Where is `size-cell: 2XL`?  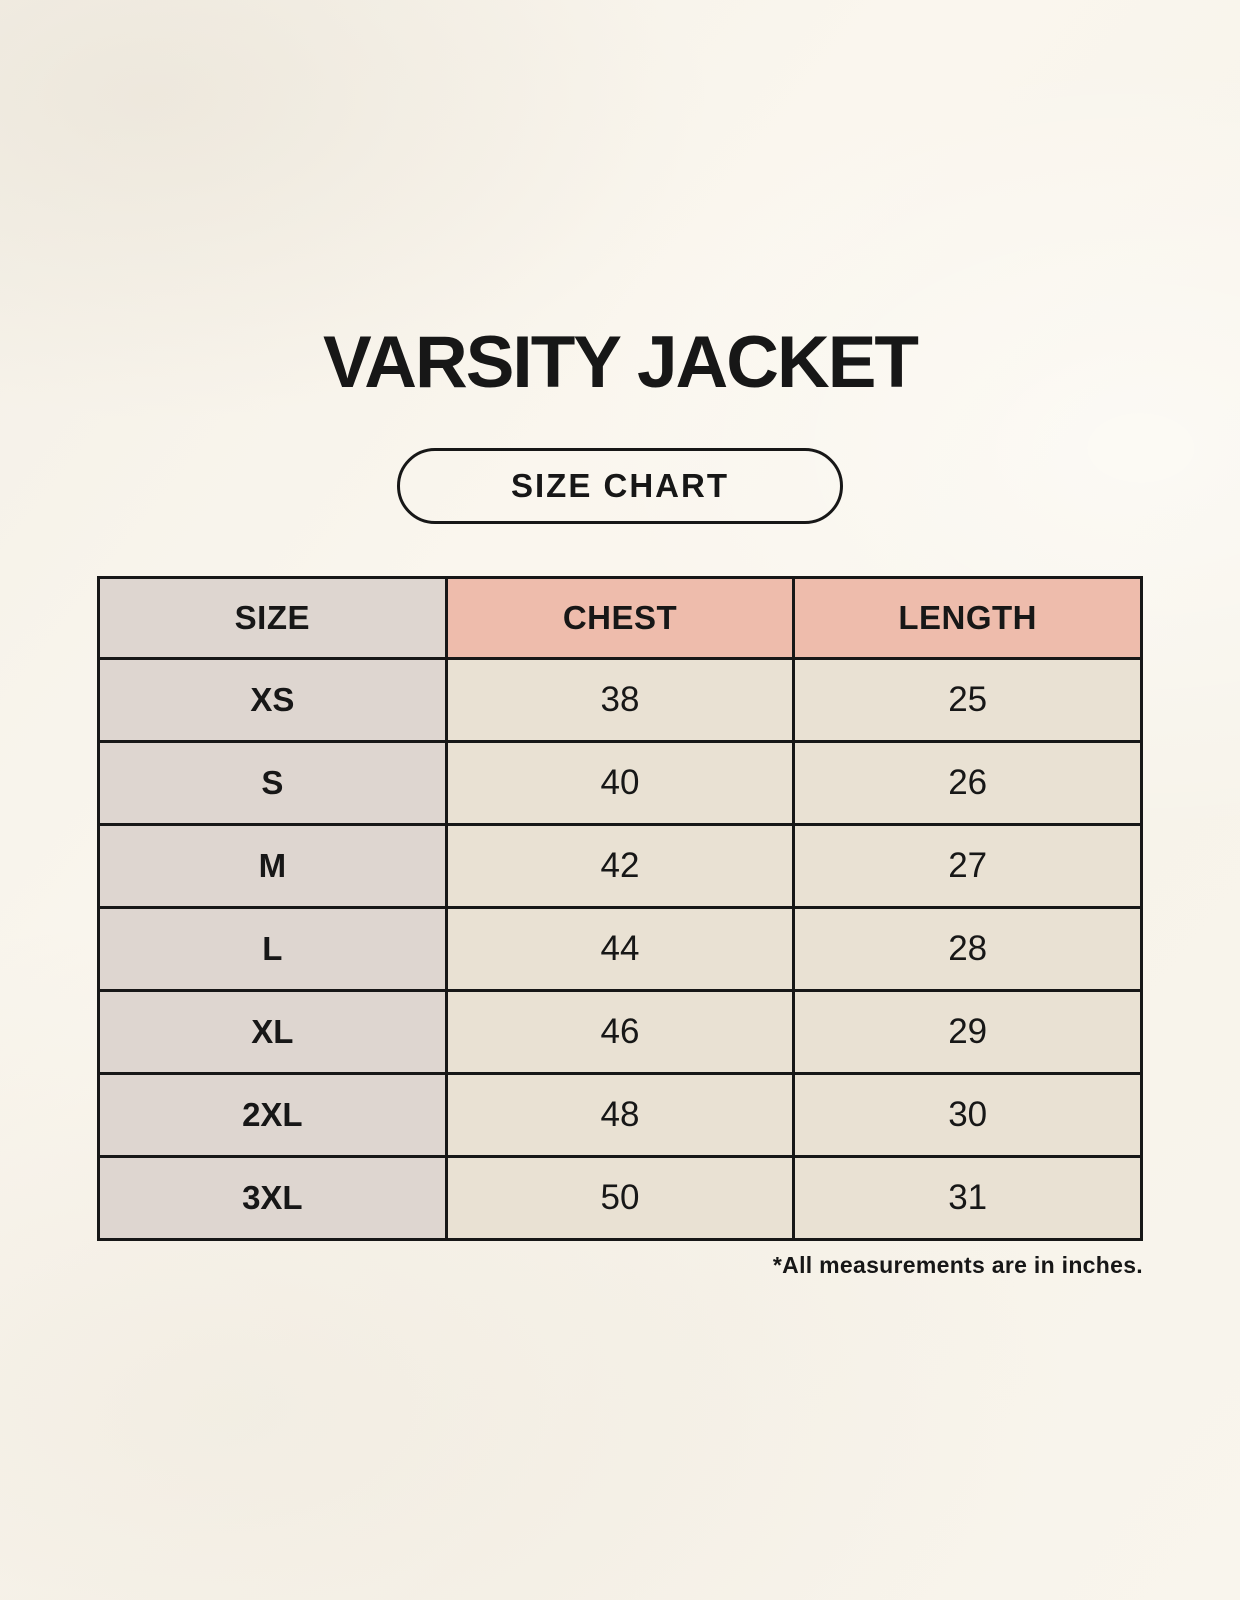 size-cell: 2XL is located at coordinates (272, 1115).